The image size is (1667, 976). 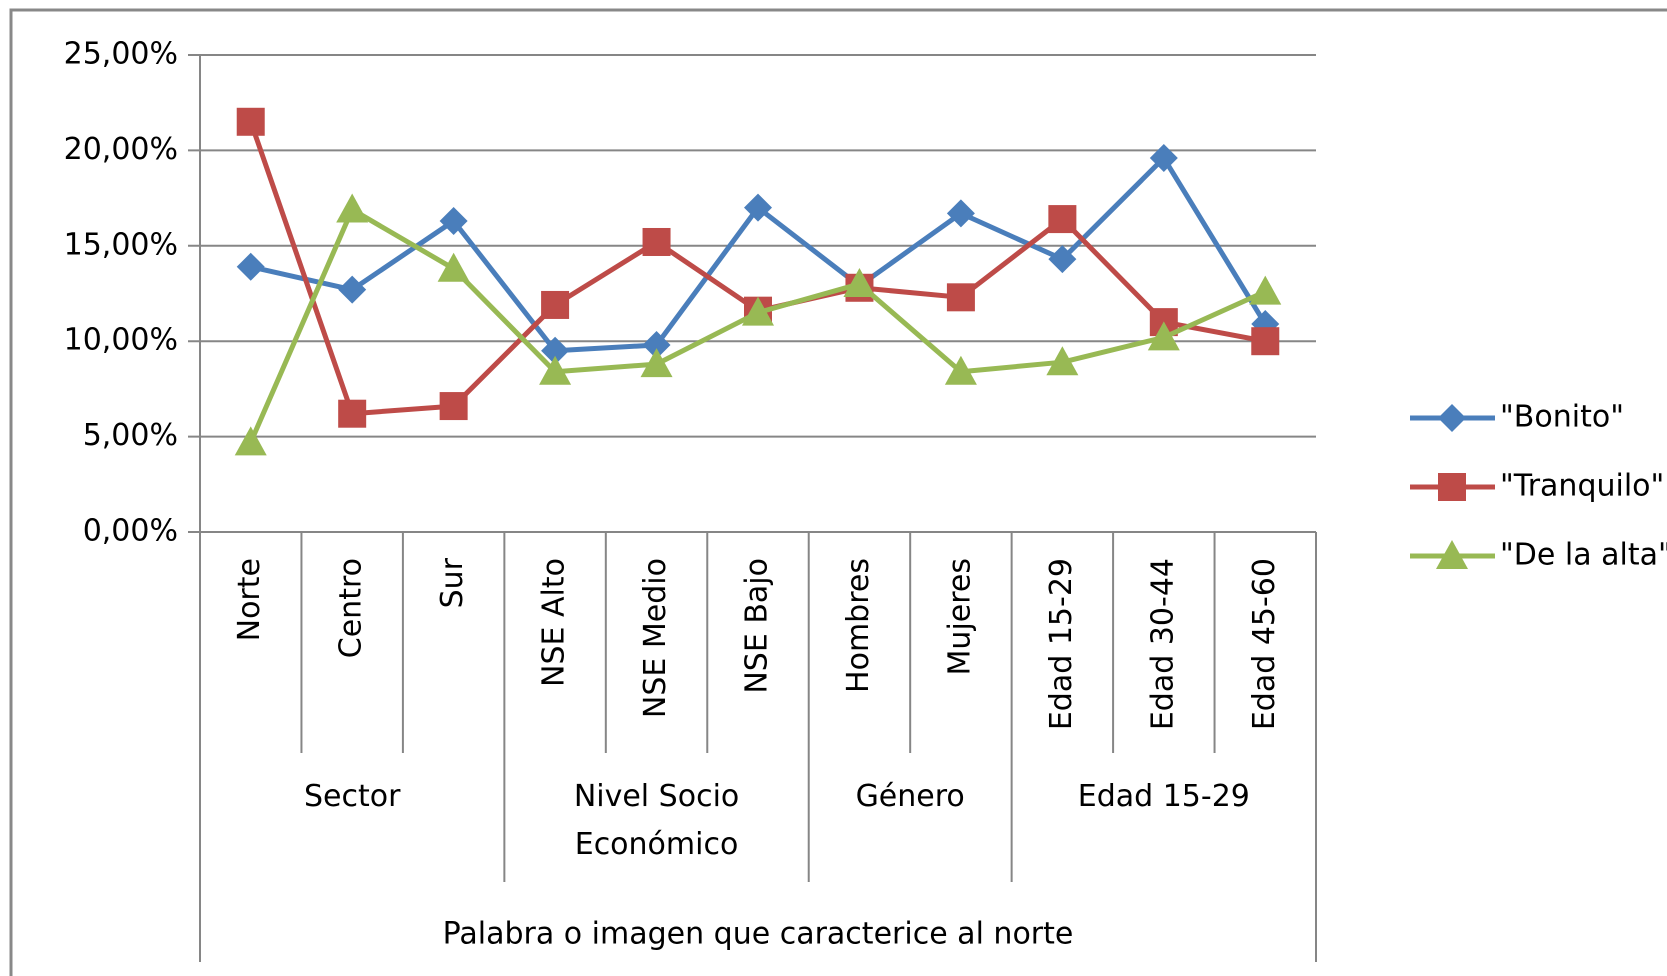 I want to click on y-tick-label: 10,00%, so click(x=121, y=340).